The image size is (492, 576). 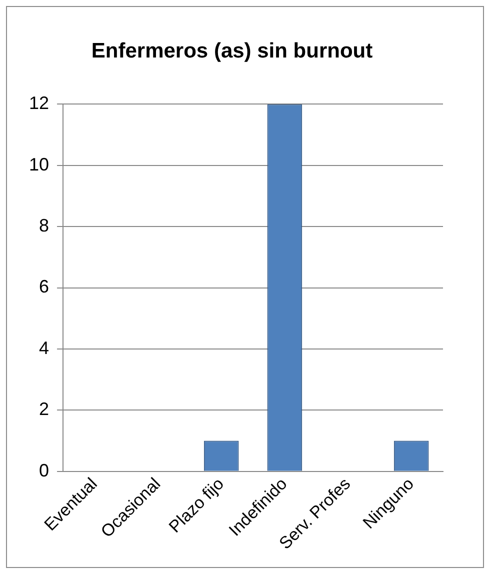 I want to click on chart-title: Enfermeros (as) sin burnout, so click(x=232, y=50).